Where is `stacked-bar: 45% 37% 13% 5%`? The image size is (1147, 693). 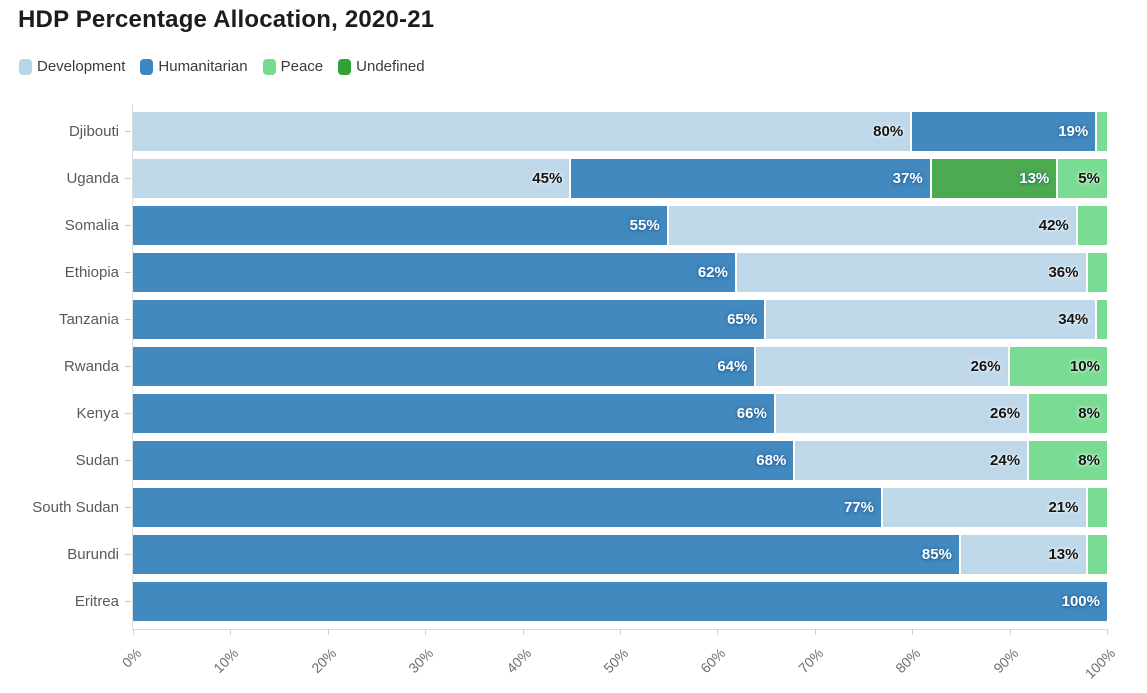
stacked-bar: 45% 37% 13% 5% is located at coordinates (620, 178).